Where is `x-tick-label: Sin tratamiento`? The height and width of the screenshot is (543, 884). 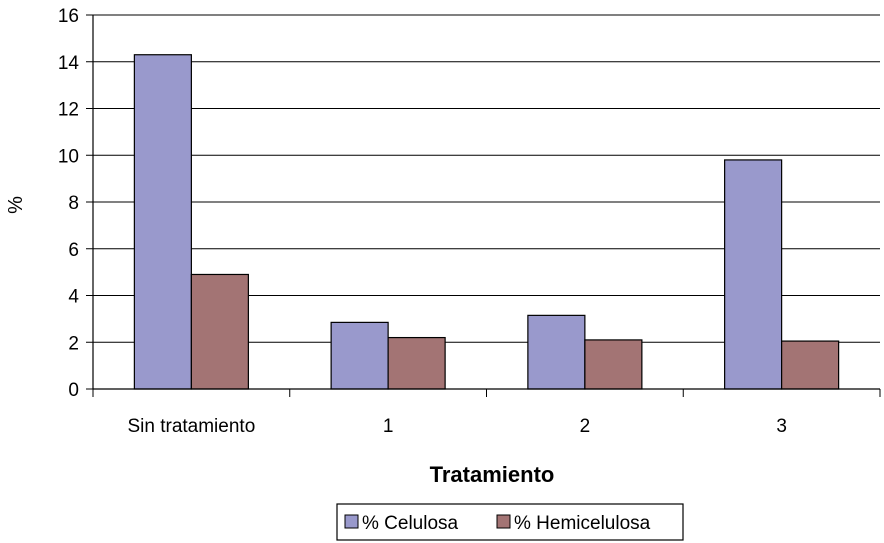 x-tick-label: Sin tratamiento is located at coordinates (191, 426).